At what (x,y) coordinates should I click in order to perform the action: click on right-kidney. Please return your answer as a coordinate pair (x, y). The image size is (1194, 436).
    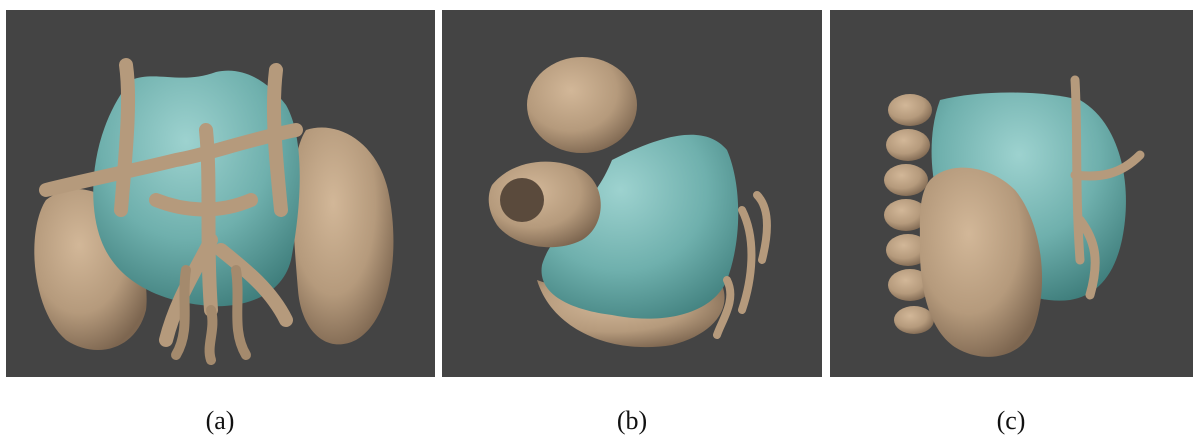
    Looking at the image, I should click on (343, 236).